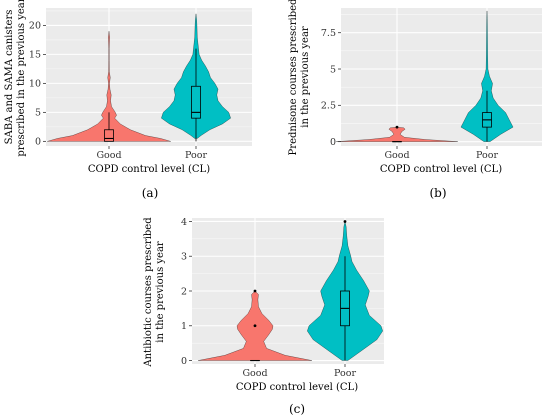 The height and width of the screenshot is (420, 550). I want to click on panel-b-label: (b), so click(437, 193).